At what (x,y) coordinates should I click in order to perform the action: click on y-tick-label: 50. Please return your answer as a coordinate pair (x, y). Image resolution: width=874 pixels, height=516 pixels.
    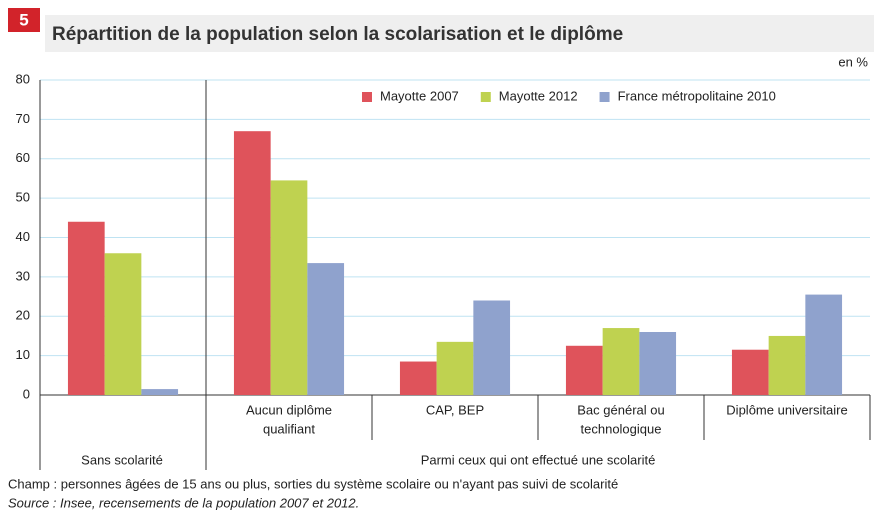
    Looking at the image, I should click on (23, 197).